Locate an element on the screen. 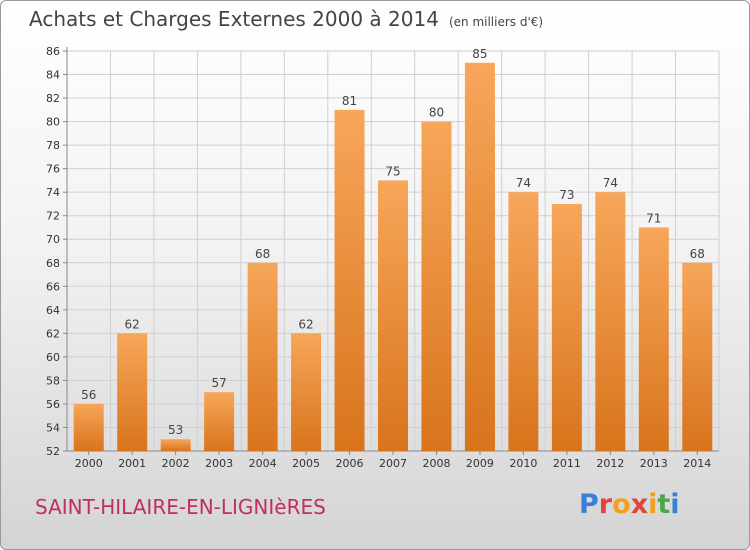  chart-title-text: Achats et Charges Externes 2000 à 2014 is located at coordinates (234, 19).